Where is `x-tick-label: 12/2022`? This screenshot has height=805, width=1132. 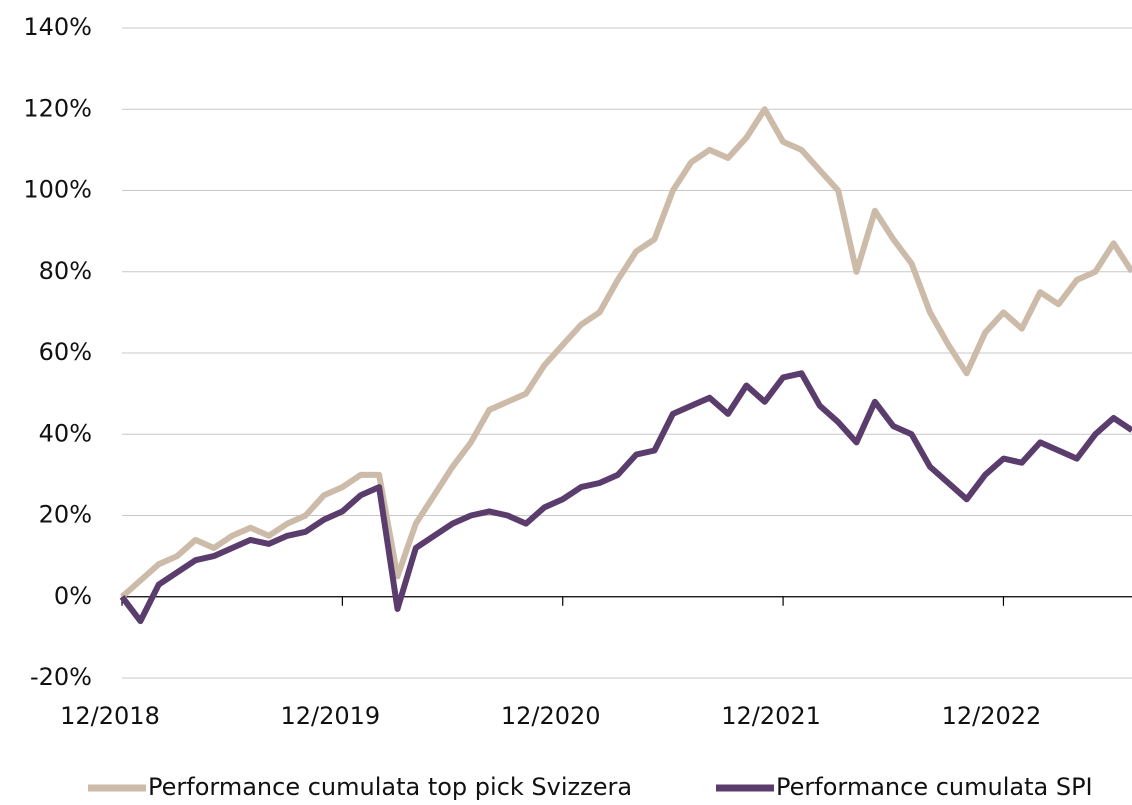
x-tick-label: 12/2022 is located at coordinates (992, 716).